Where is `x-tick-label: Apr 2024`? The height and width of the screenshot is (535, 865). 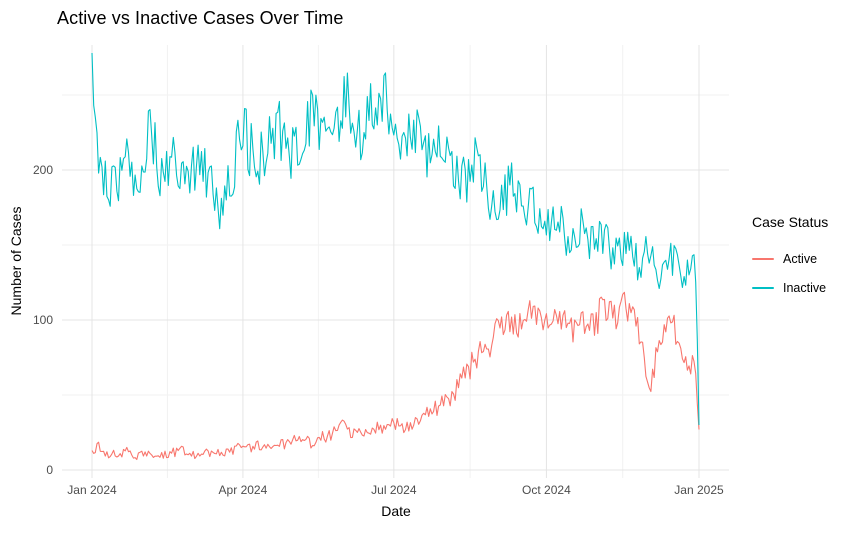
x-tick-label: Apr 2024 is located at coordinates (243, 490).